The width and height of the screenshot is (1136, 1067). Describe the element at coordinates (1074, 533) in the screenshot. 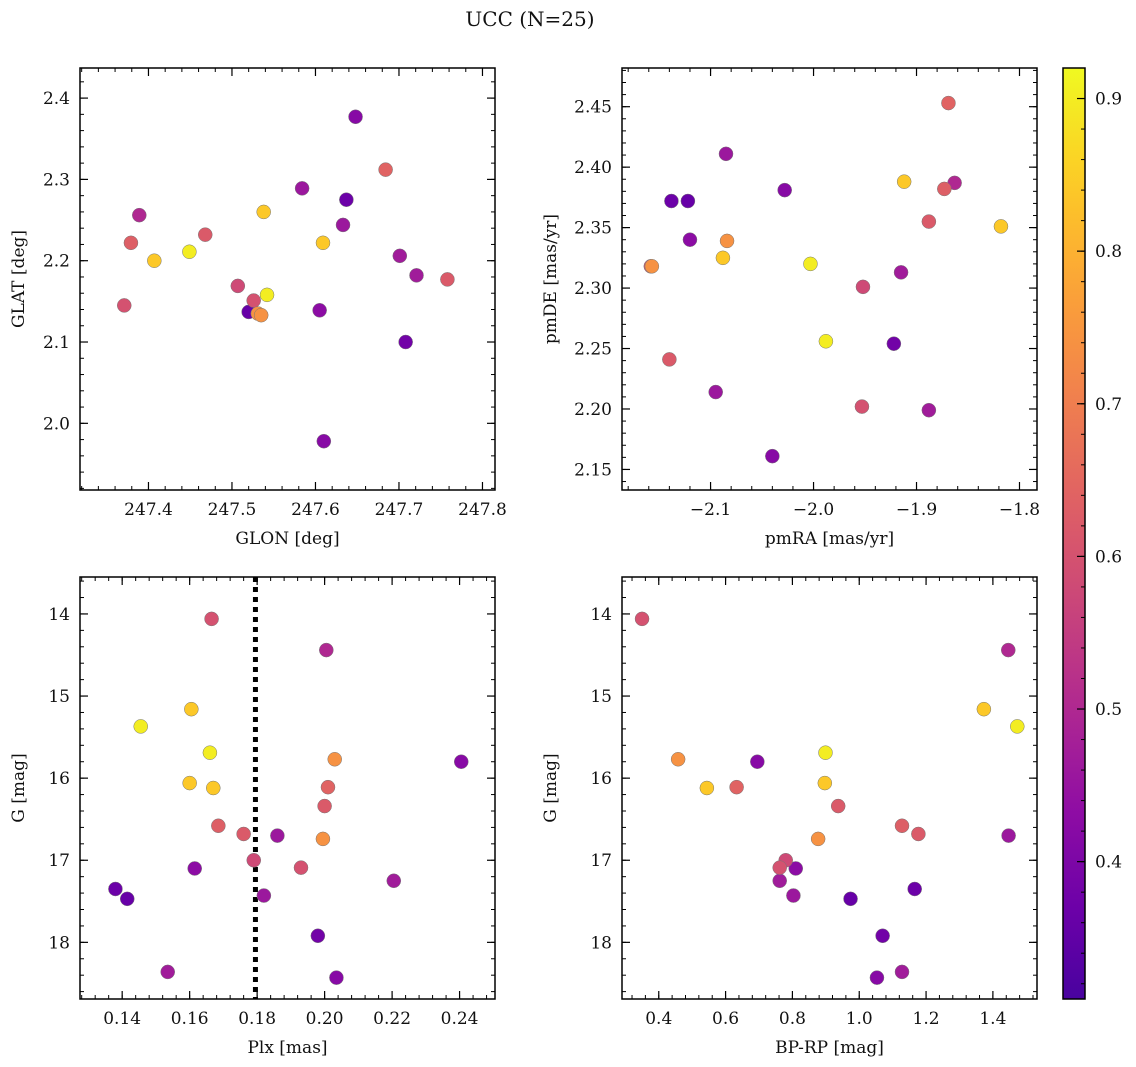

I see `colorbar-frame` at that location.